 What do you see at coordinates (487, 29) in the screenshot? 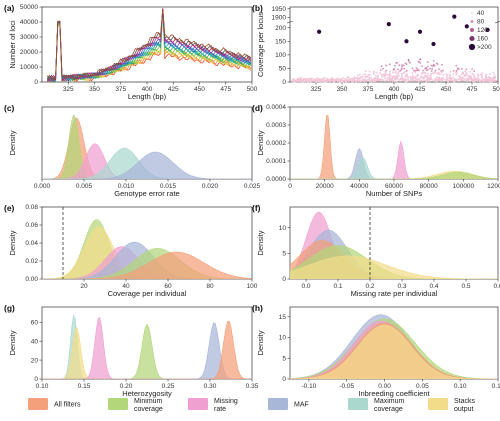
I see `outlier-point` at bounding box center [487, 29].